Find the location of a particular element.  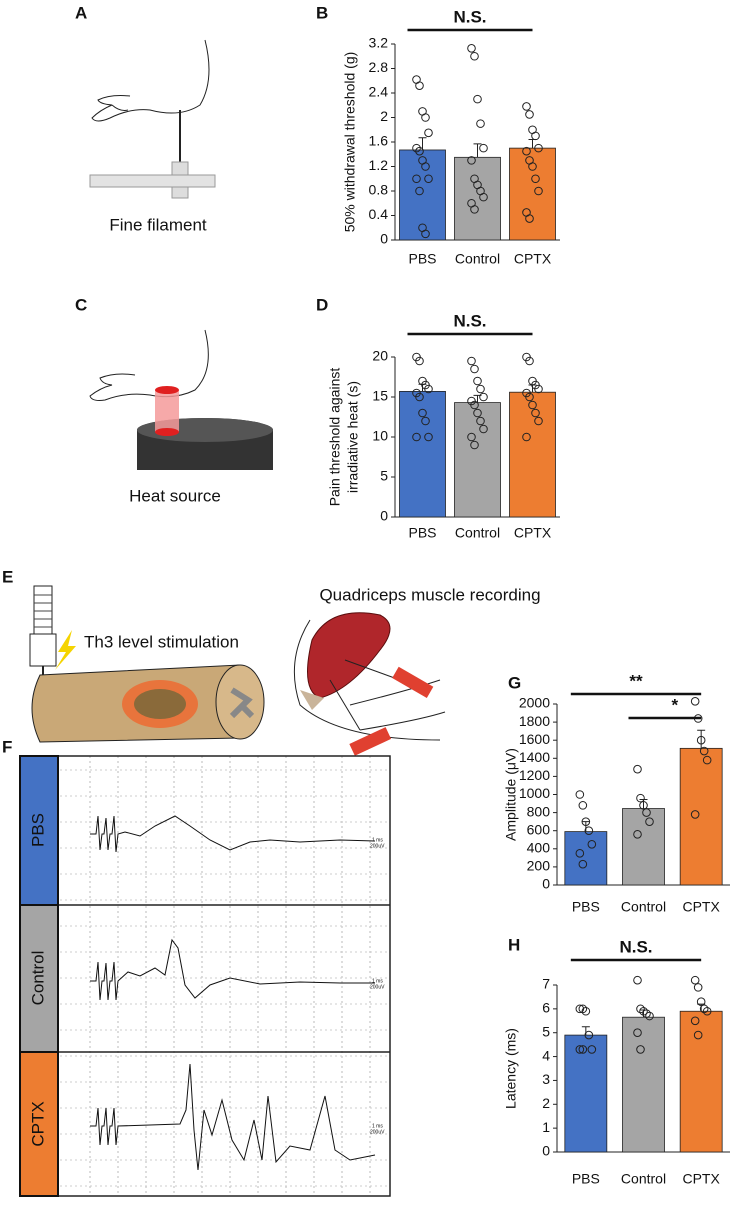

y-axis-label: Pain threshold against is located at coordinates (335, 437).